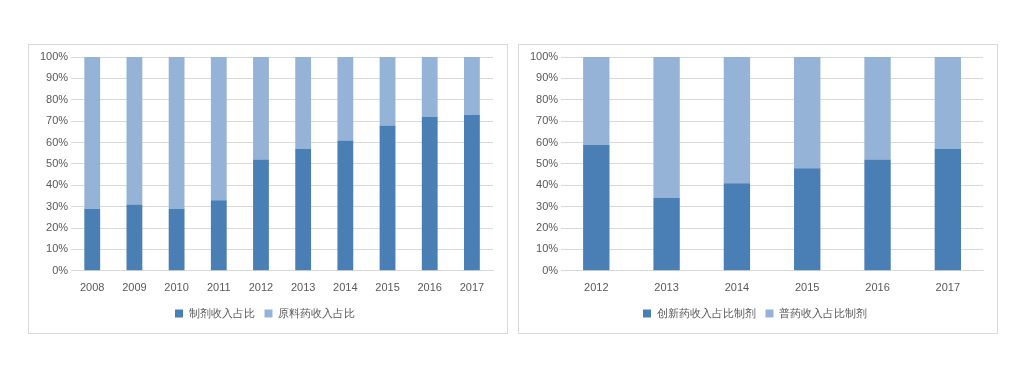 This screenshot has width=1028, height=383. Describe the element at coordinates (316, 312) in the screenshot. I see `legend-label: 原料药收入占比` at that location.